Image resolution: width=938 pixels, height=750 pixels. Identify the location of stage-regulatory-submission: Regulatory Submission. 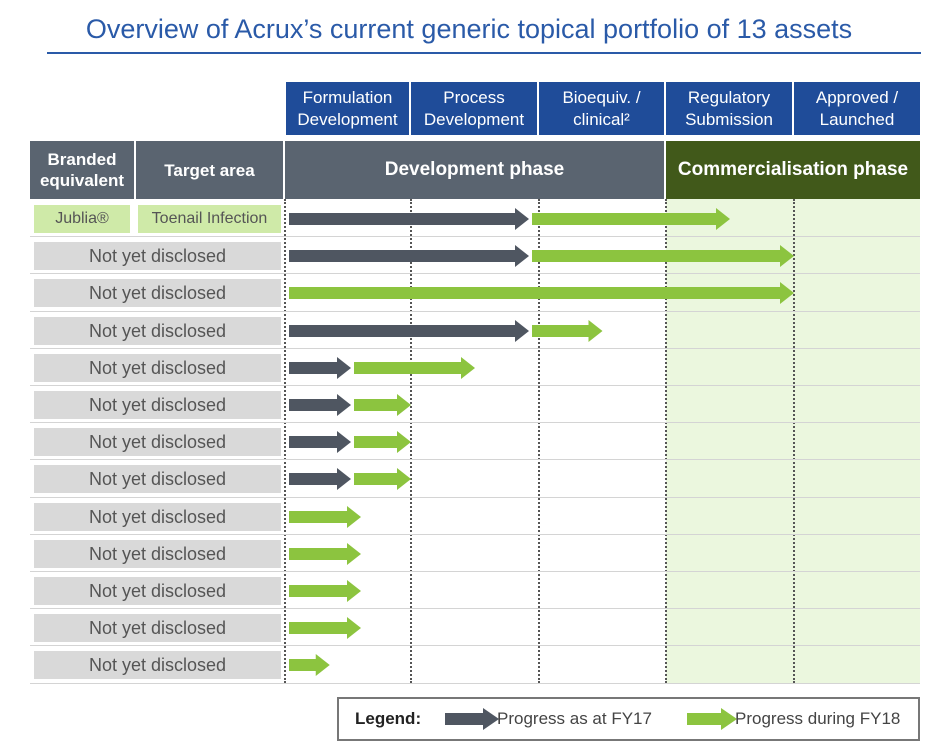
(729, 108).